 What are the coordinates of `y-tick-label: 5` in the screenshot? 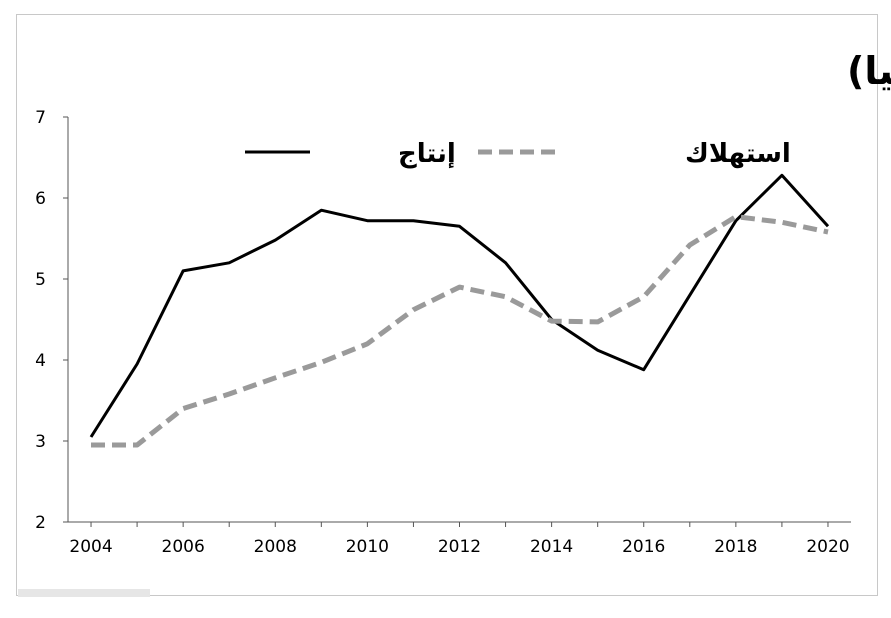 It's located at (40, 280).